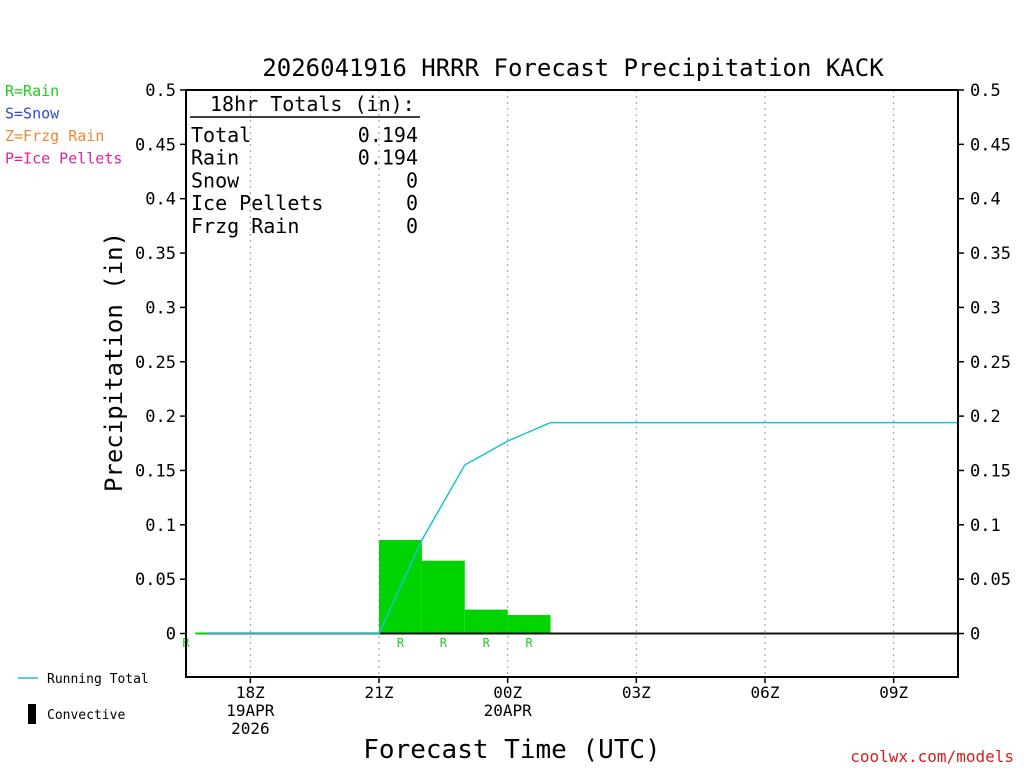 The height and width of the screenshot is (768, 1024). Describe the element at coordinates (155, 471) in the screenshot. I see `y-tick-label: 0.15` at that location.